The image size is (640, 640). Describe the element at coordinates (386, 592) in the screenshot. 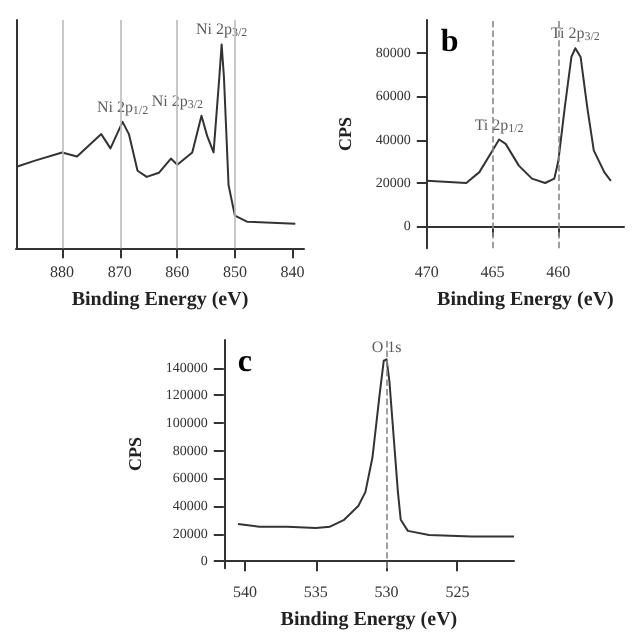

I see `x-tick-label: 530` at that location.